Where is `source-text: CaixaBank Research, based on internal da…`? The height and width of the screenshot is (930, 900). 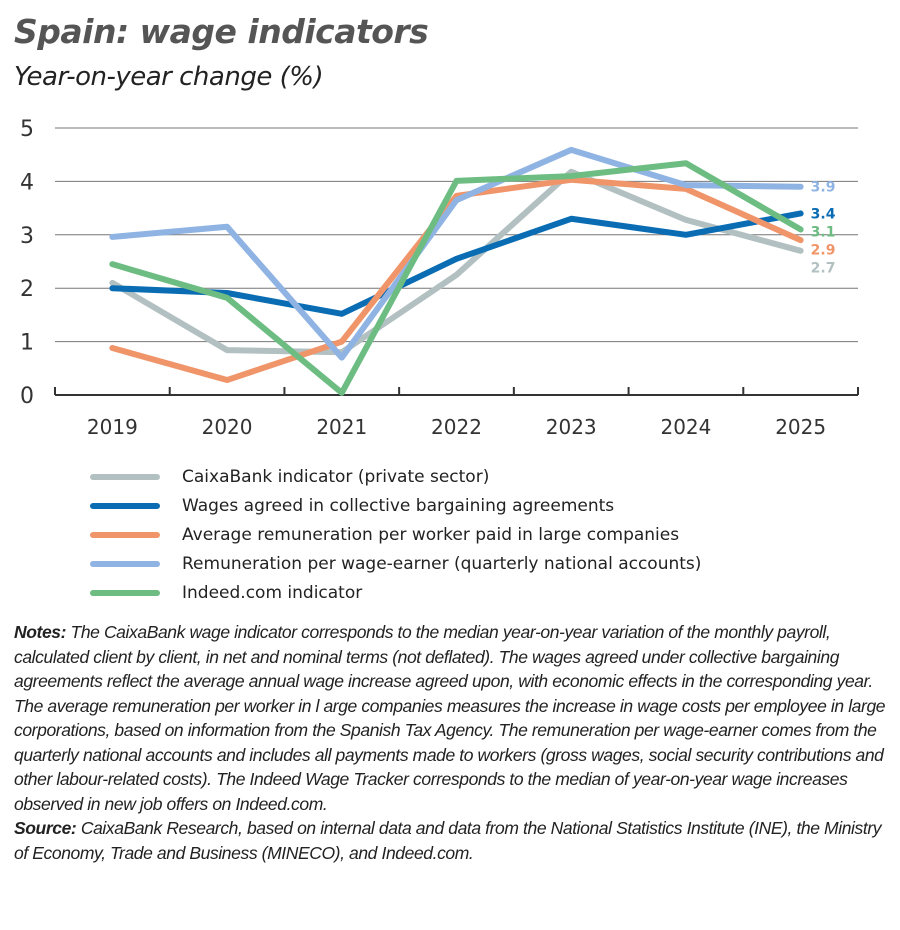
source-text: CaixaBank Research, based on internal da… is located at coordinates (448, 840).